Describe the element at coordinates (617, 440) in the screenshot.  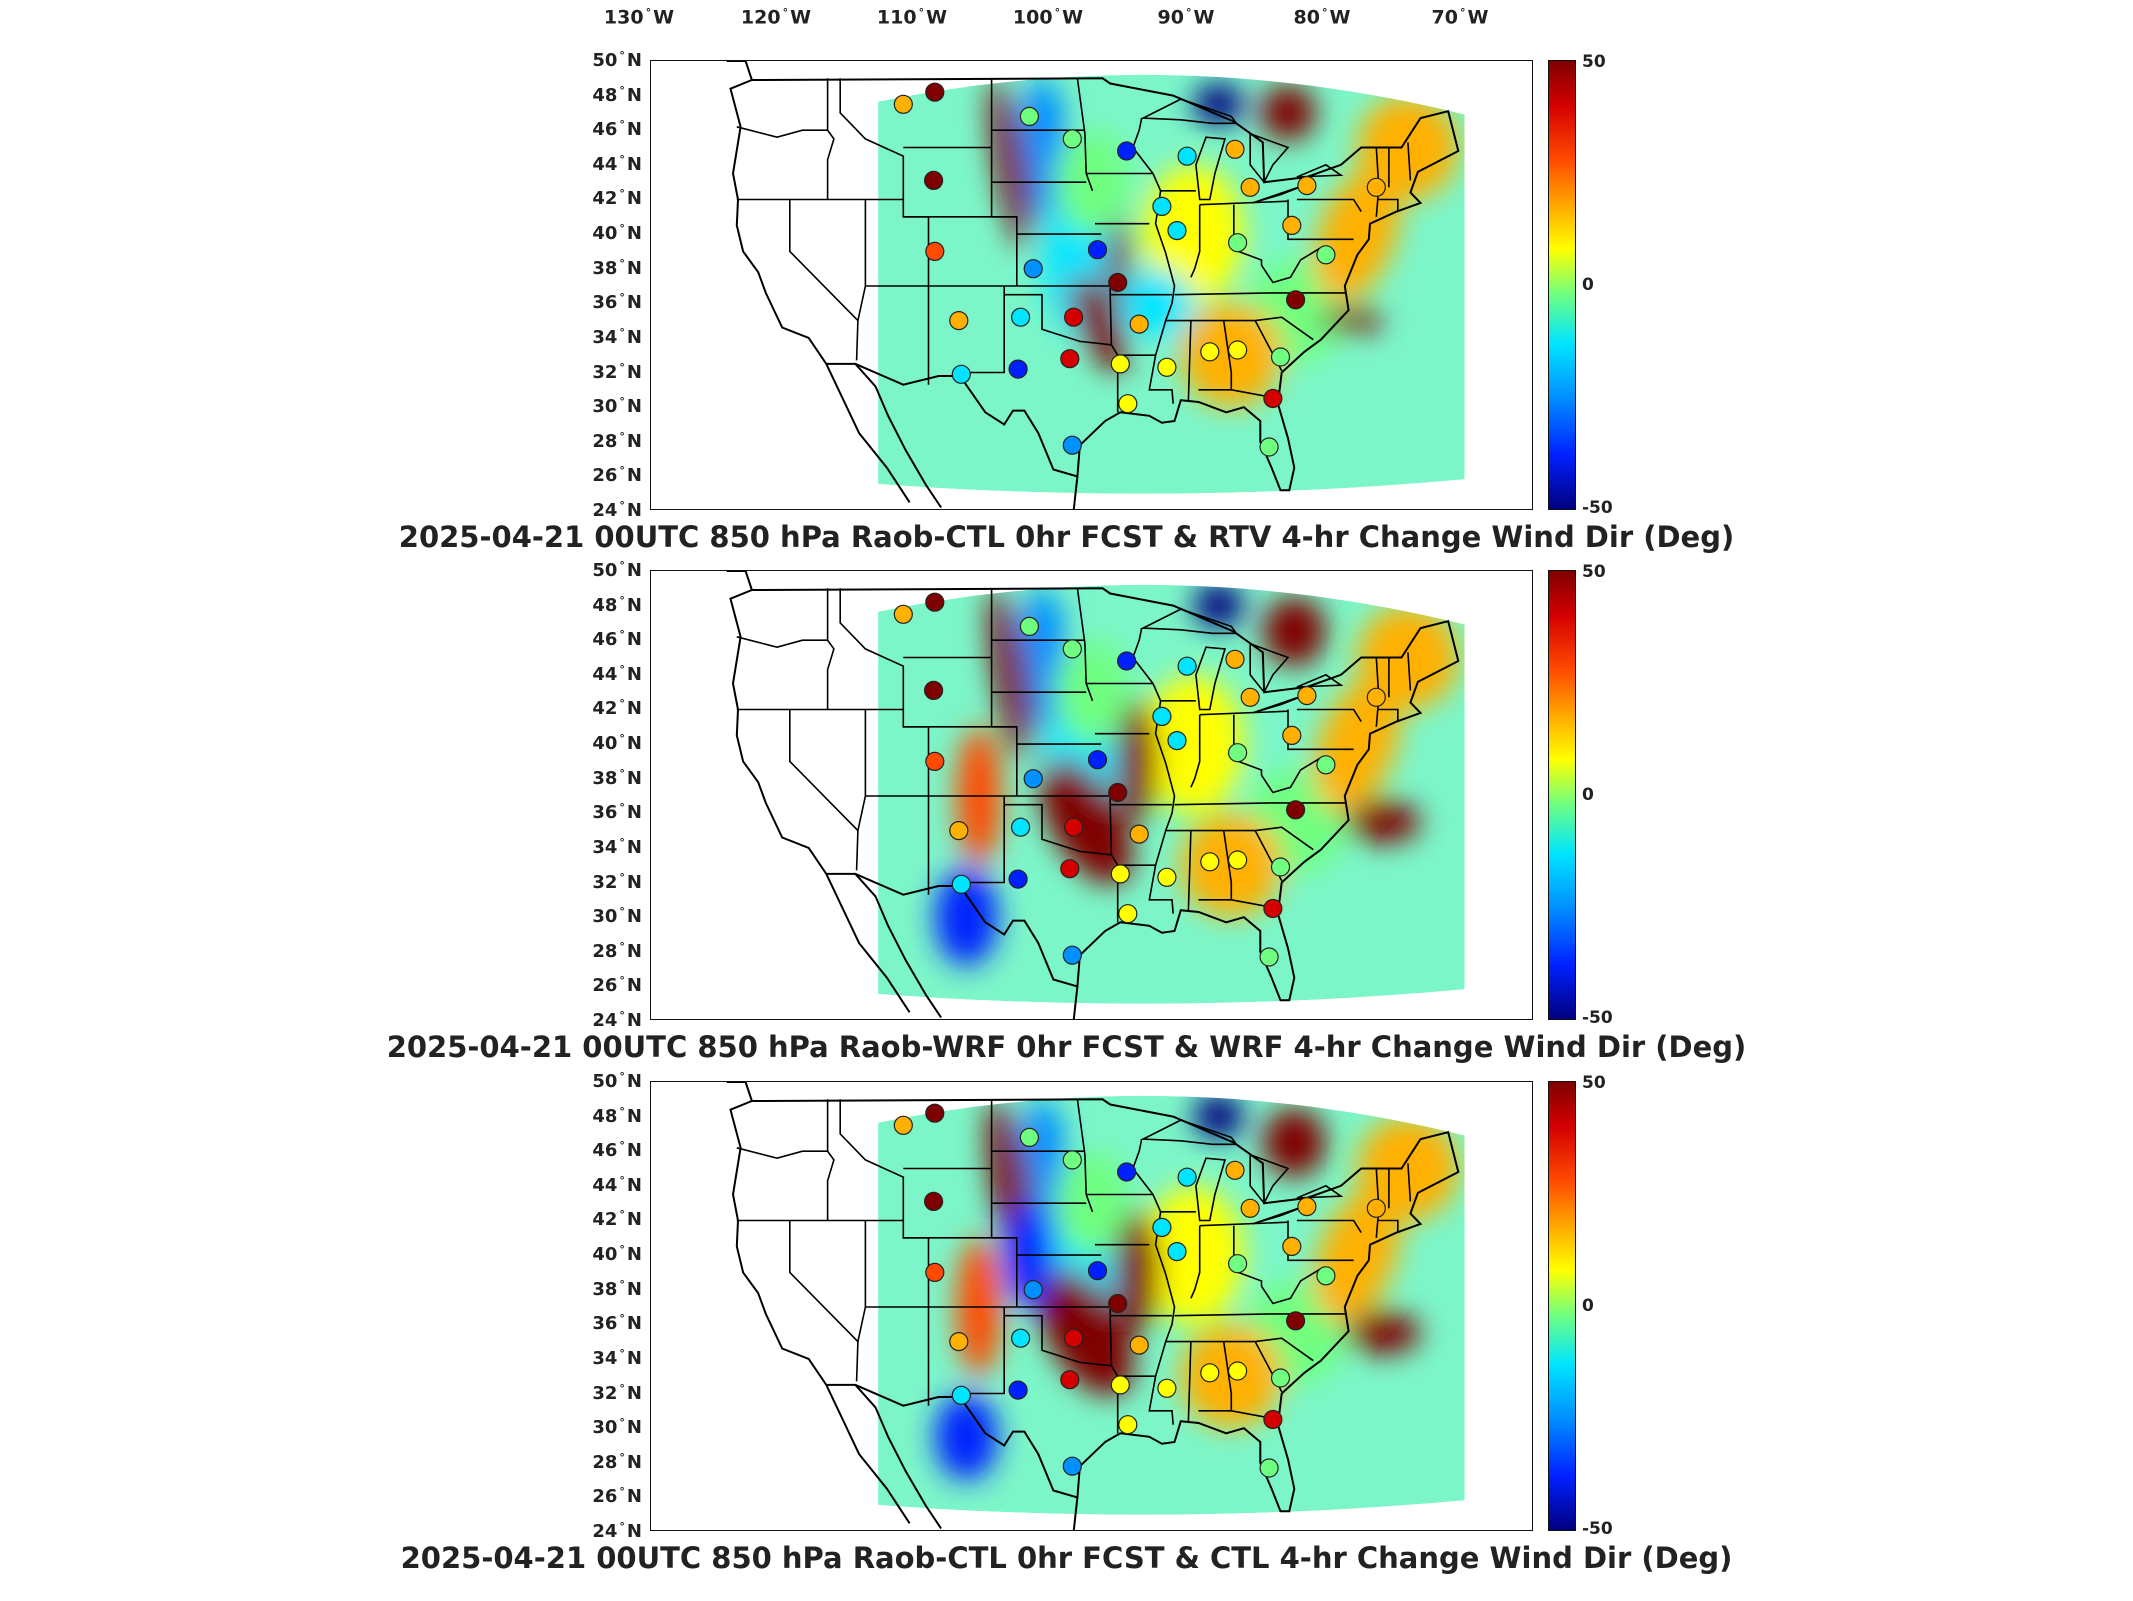
I see `lat-label: 28 ° N` at that location.